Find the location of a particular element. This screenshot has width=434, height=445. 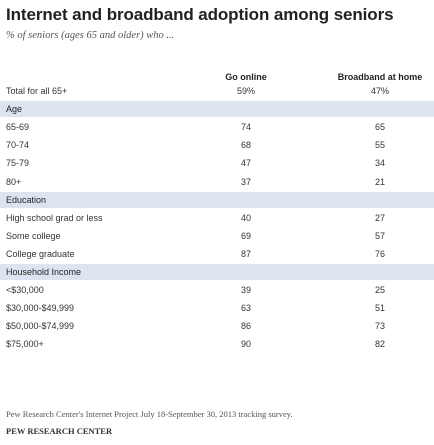

broadband-value: 65 is located at coordinates (379, 127).